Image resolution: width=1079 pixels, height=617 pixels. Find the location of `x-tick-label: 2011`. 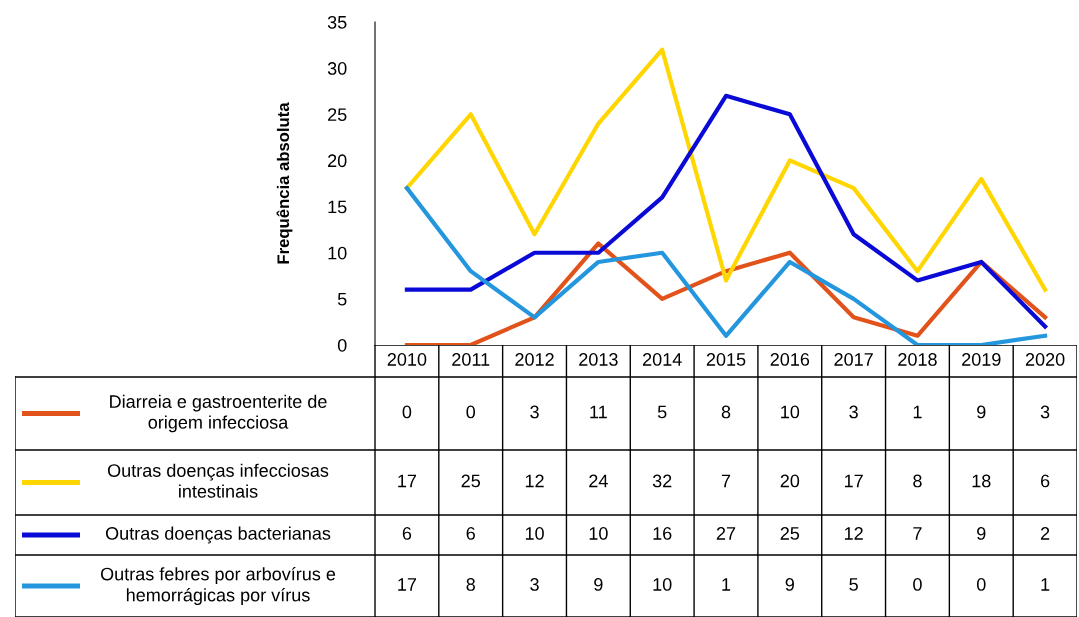

x-tick-label: 2011 is located at coordinates (471, 359).